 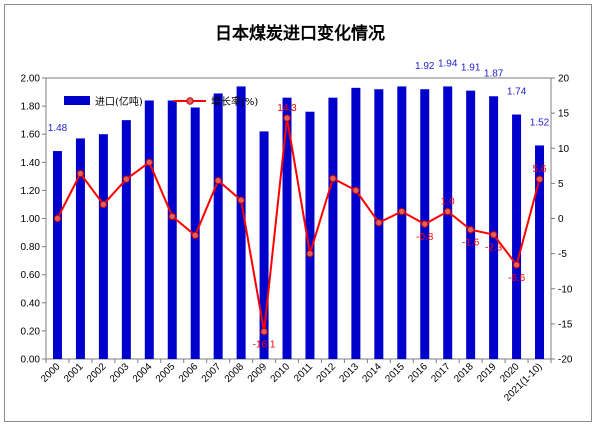 I want to click on y-left-tick-label: 1.00, so click(x=31, y=219).